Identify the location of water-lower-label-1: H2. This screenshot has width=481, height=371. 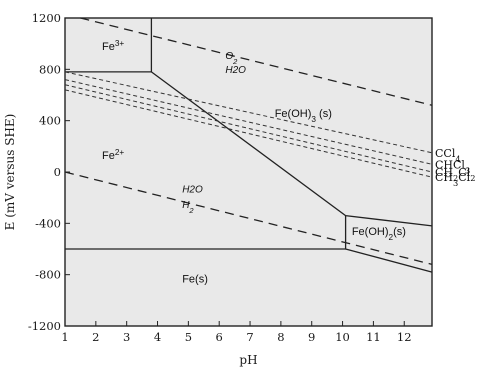
(188, 207).